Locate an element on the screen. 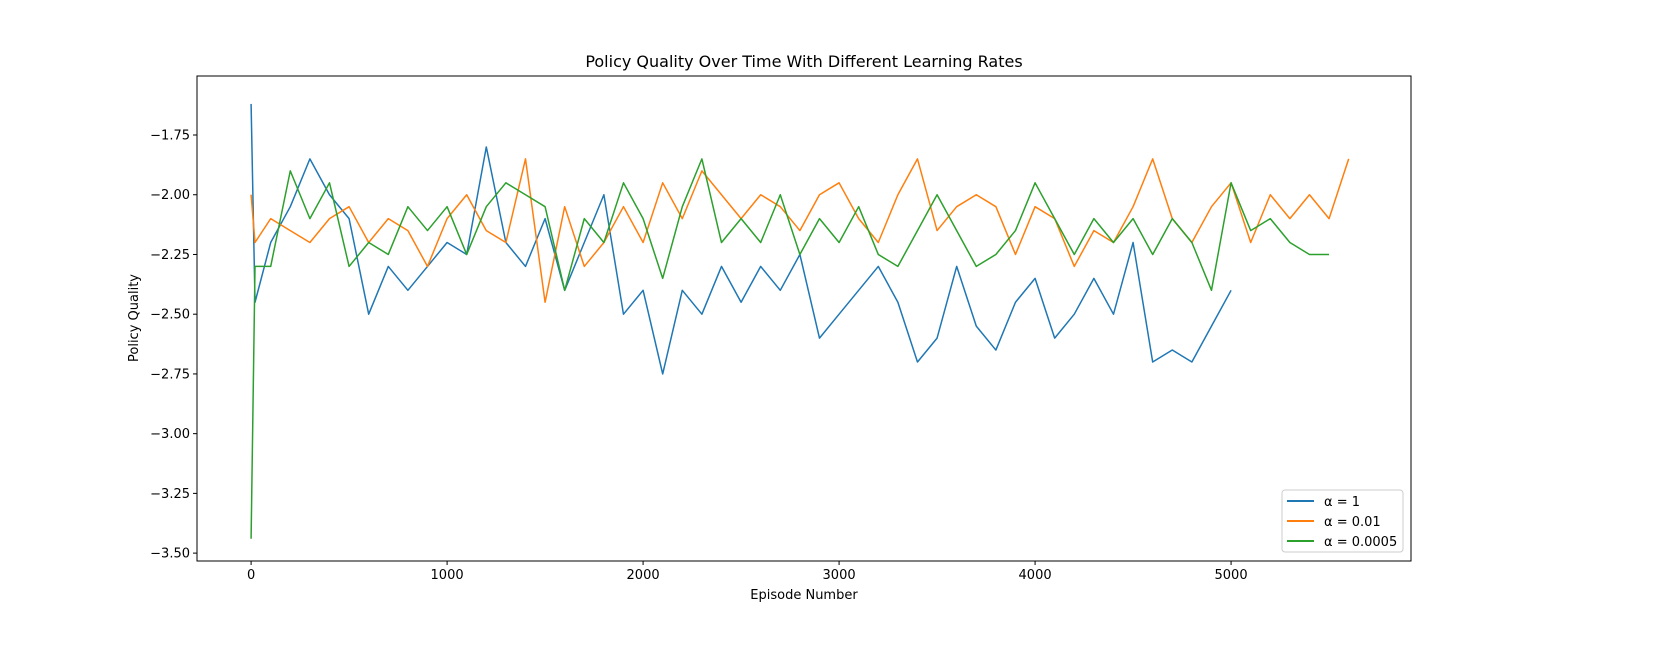  legend-label: α = 0.0005 is located at coordinates (1360, 542).